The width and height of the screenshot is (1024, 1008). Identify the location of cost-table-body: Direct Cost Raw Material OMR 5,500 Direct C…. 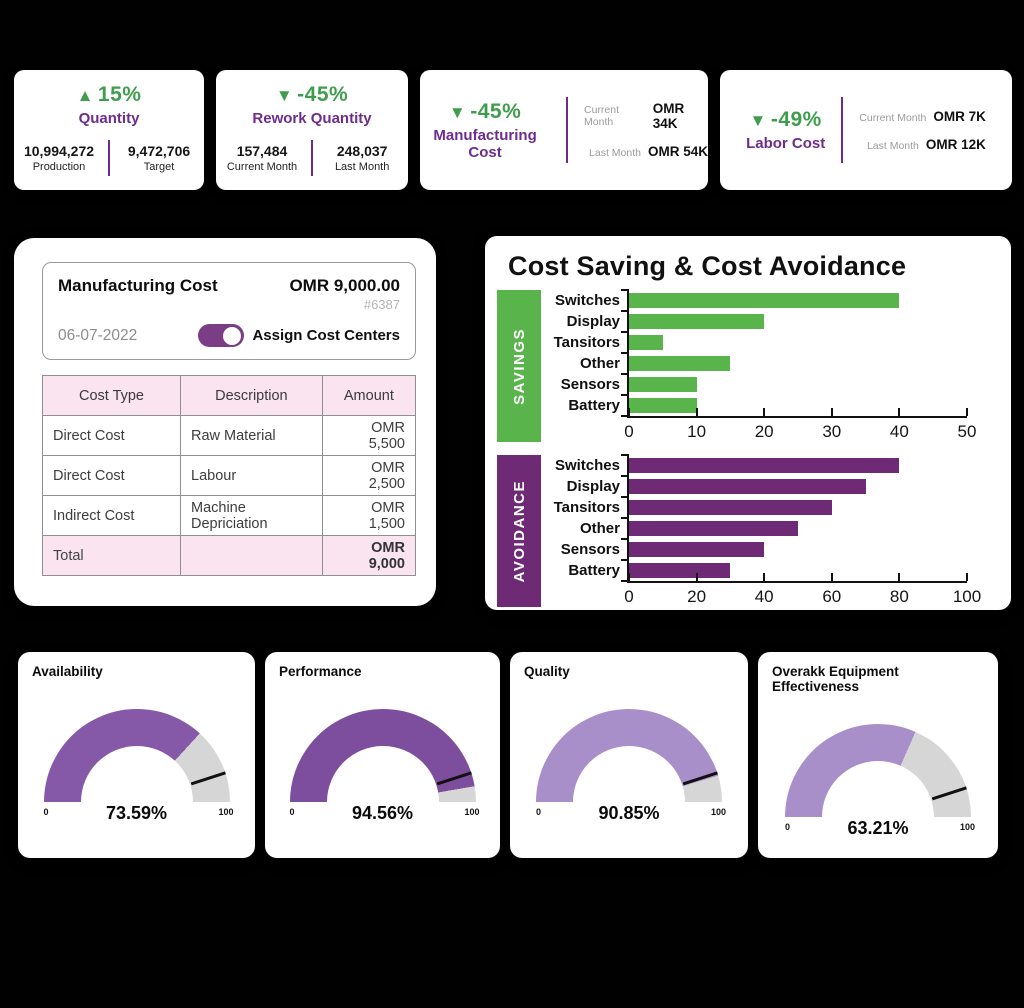
(229, 495).